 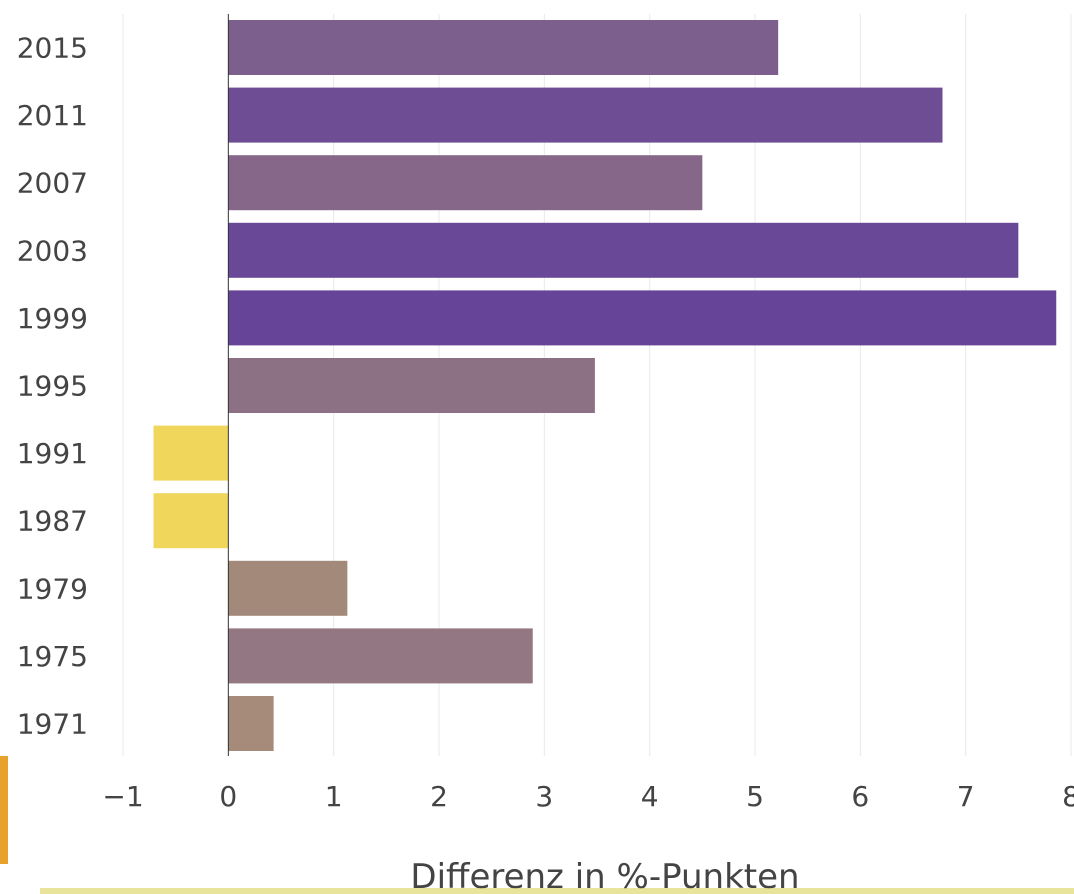 What do you see at coordinates (191, 521) in the screenshot?
I see `bar-1987` at bounding box center [191, 521].